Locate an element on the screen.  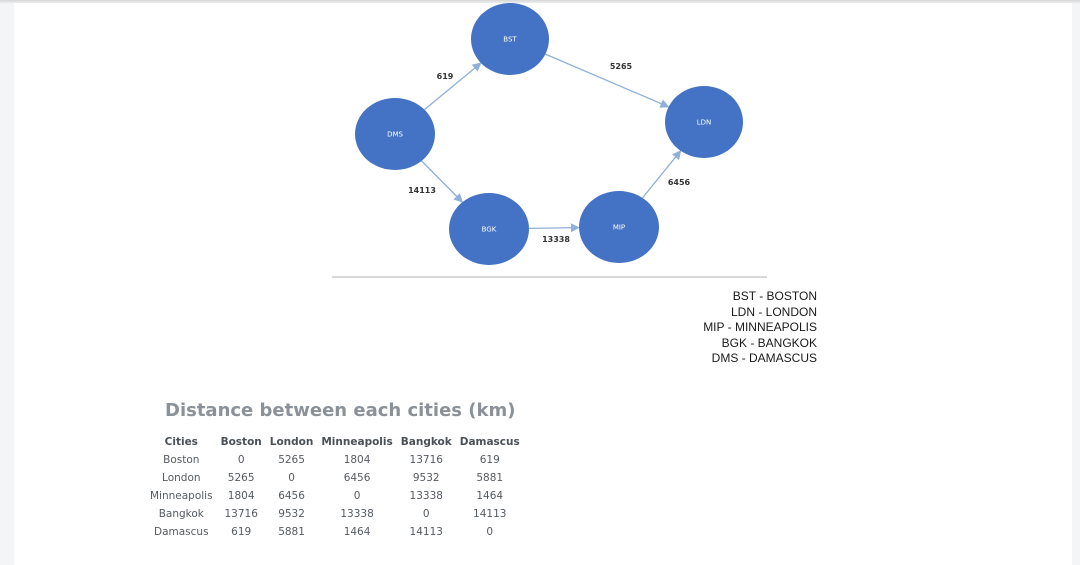
node-label: LDN is located at coordinates (704, 123).